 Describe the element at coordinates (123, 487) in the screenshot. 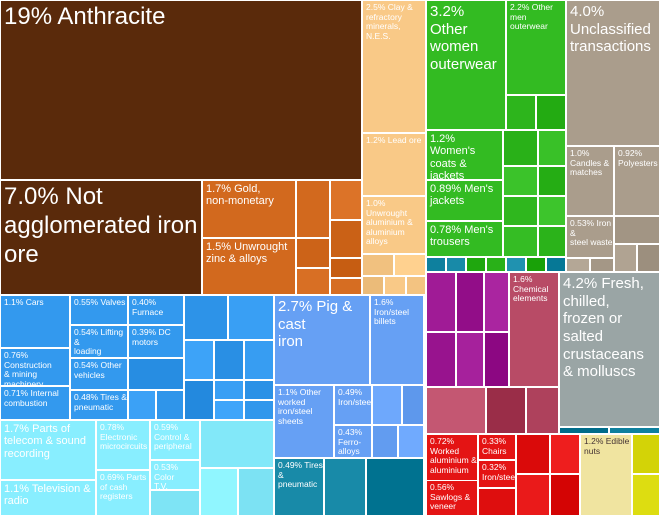

I see `treemap-cell-label: 0.69% Parts of cash registers` at that location.